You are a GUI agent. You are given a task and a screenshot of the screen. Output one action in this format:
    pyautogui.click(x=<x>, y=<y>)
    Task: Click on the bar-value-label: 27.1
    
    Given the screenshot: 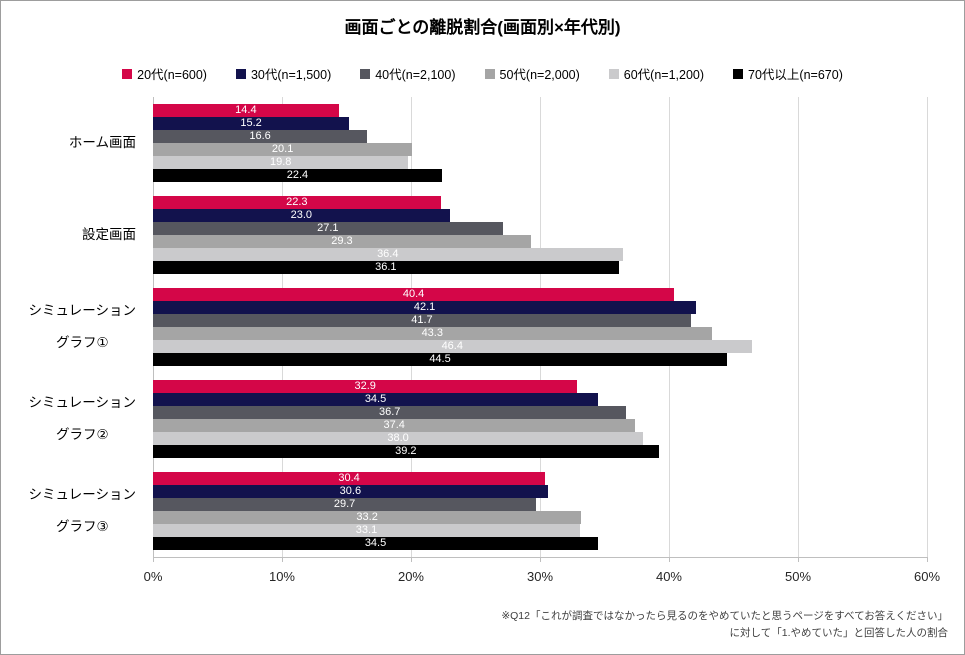 What is the action you would take?
    pyautogui.click(x=328, y=228)
    